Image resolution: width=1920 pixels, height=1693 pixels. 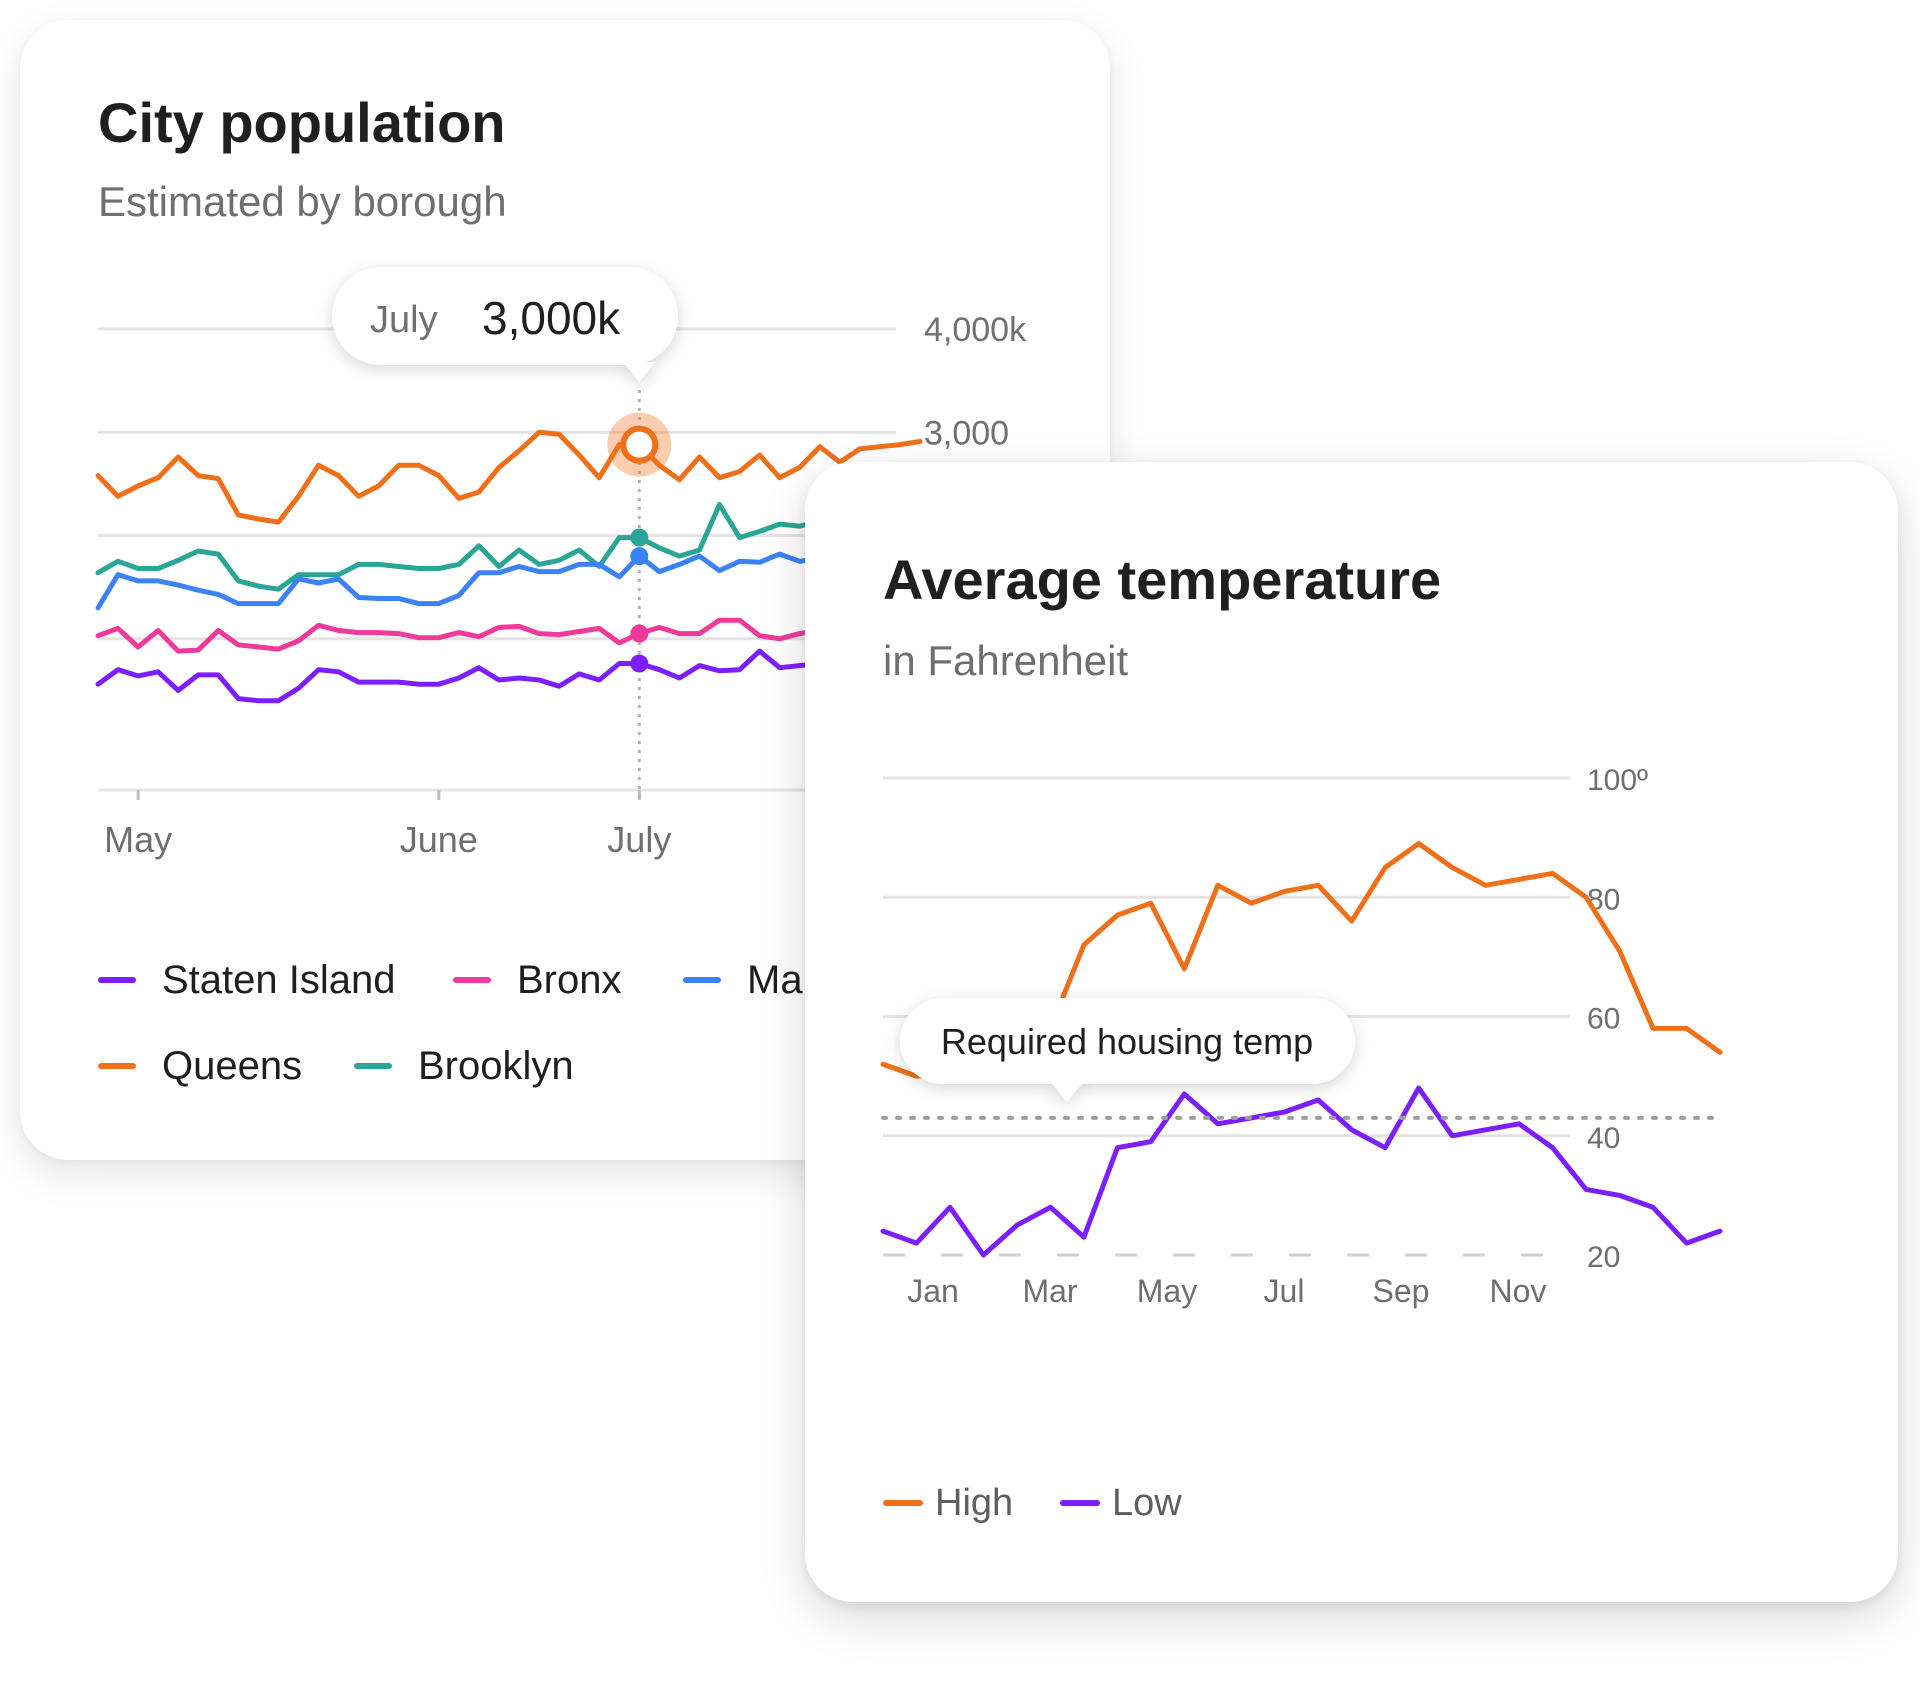 I want to click on series-line-low, so click(x=1301, y=1171).